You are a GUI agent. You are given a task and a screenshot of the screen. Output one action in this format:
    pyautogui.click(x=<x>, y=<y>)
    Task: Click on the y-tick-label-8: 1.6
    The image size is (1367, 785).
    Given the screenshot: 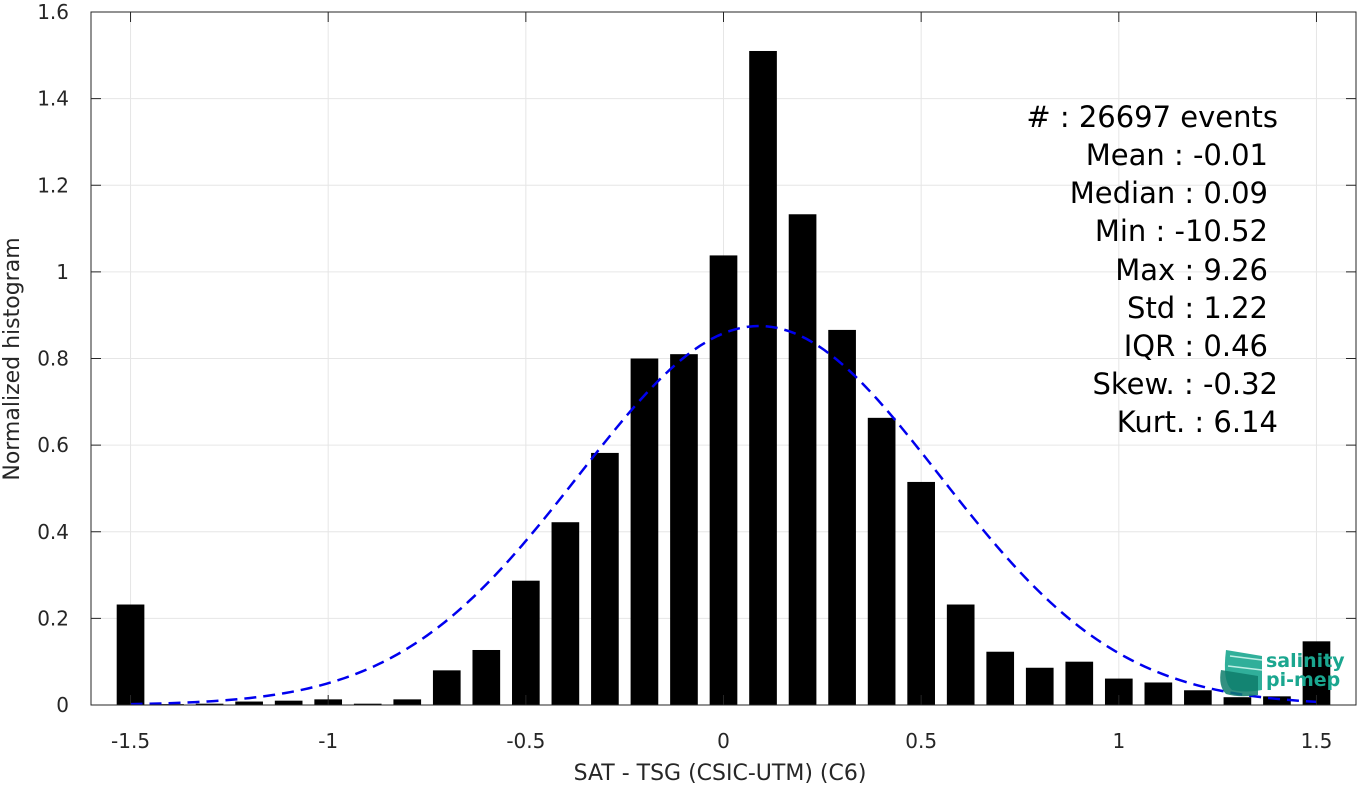 What is the action you would take?
    pyautogui.click(x=53, y=12)
    